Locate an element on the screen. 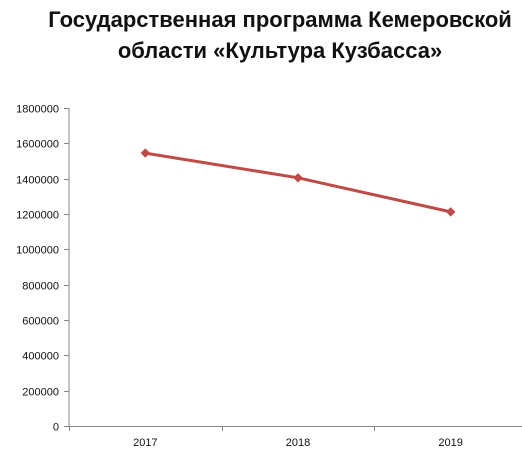  y-tick-label: 1200000 is located at coordinates (37, 216).